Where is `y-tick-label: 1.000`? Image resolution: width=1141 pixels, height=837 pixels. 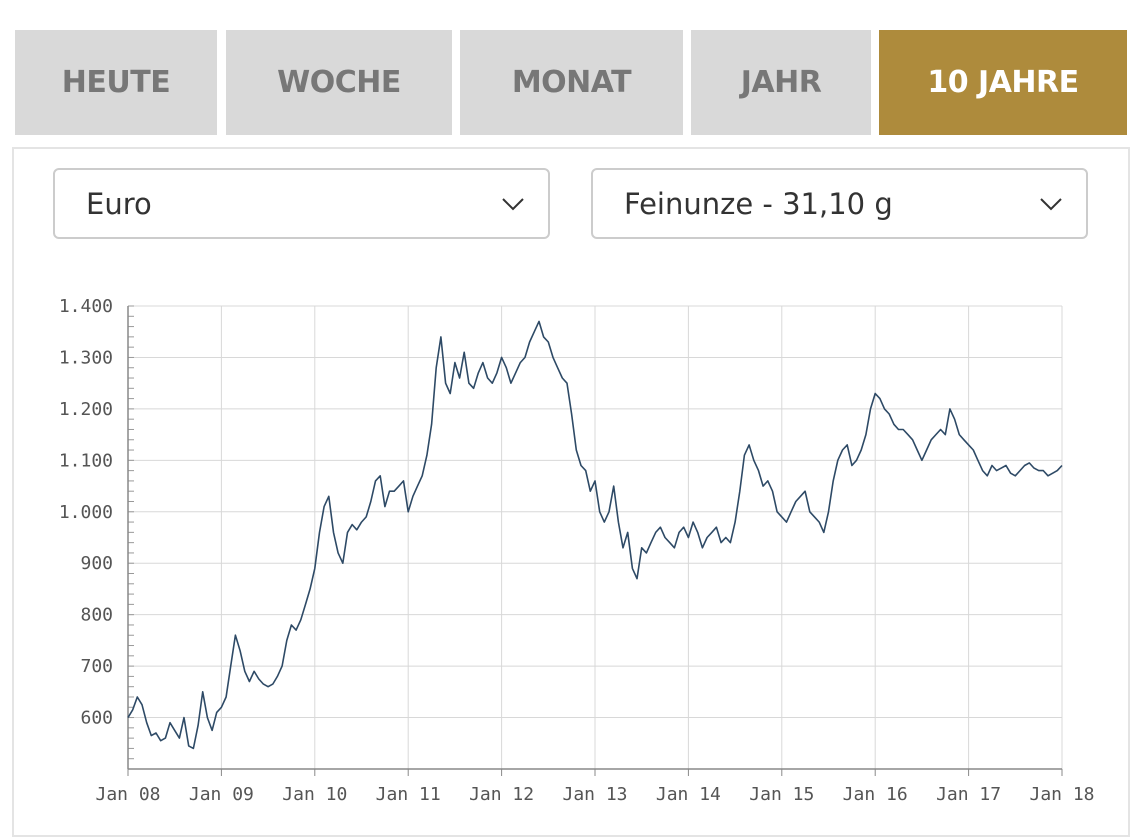 y-tick-label: 1.000 is located at coordinates (86, 512).